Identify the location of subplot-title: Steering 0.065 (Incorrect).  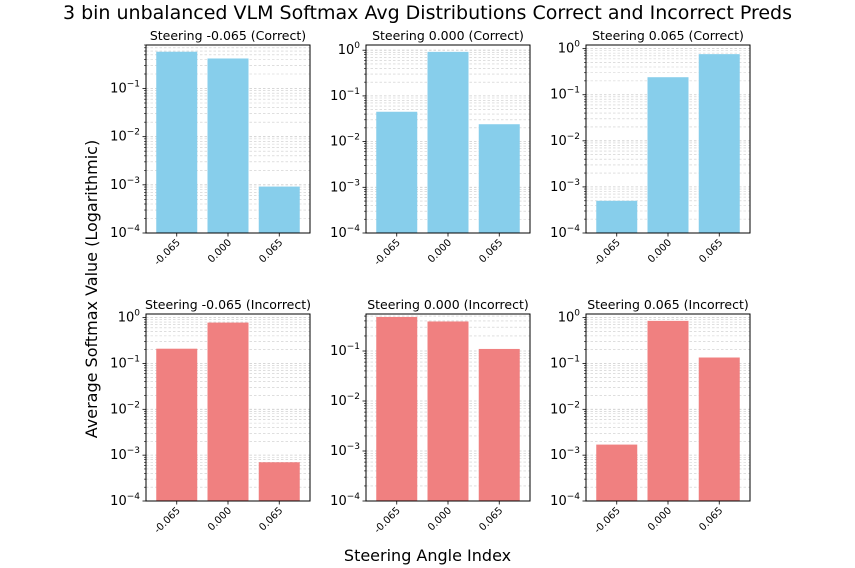
(668, 304).